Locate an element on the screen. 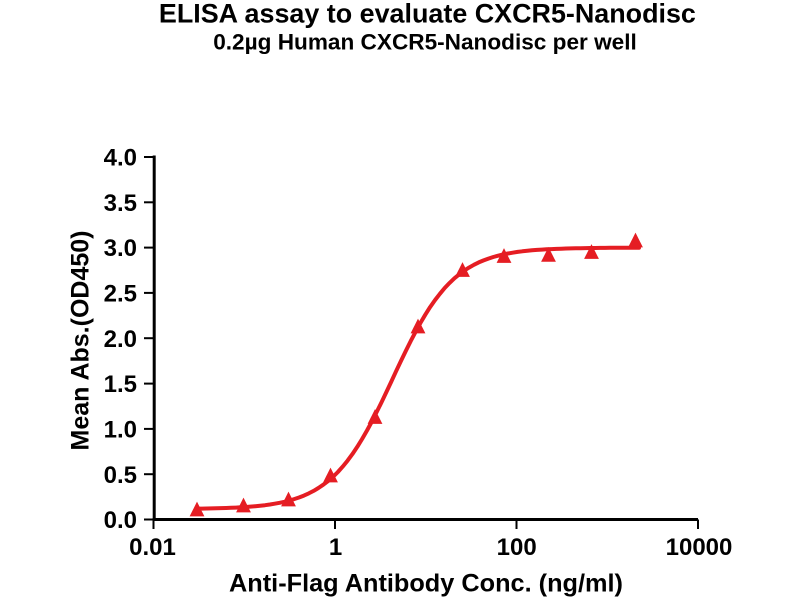  svg-text: 3.5 is located at coordinates (120, 203).